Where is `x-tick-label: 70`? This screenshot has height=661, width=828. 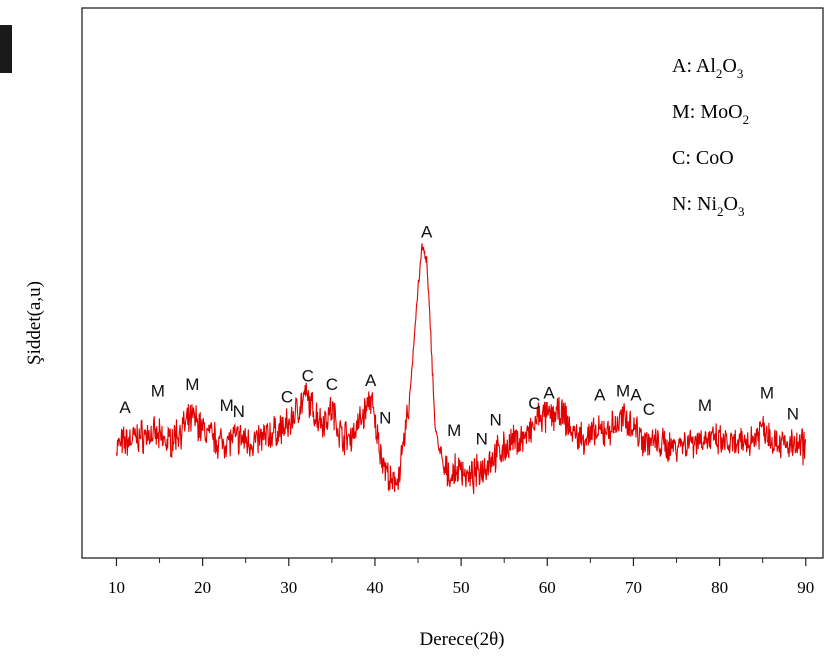
x-tick-label: 70 is located at coordinates (633, 587).